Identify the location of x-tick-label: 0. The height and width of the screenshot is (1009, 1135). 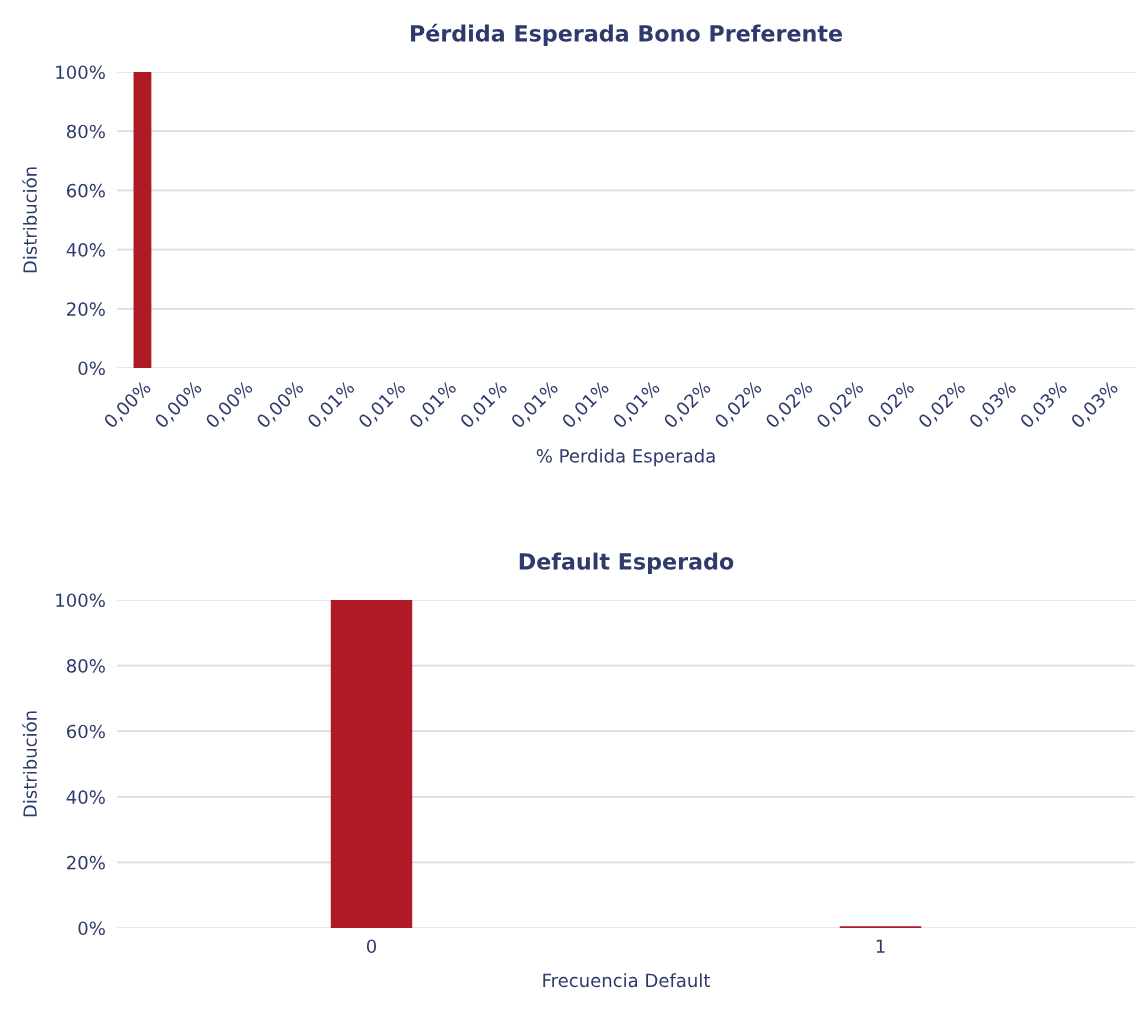
(371, 946).